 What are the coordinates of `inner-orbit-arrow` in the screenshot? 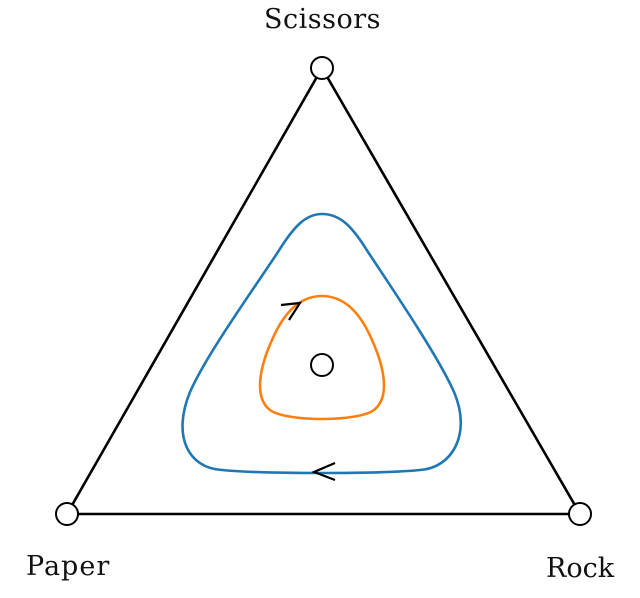 It's located at (291, 311).